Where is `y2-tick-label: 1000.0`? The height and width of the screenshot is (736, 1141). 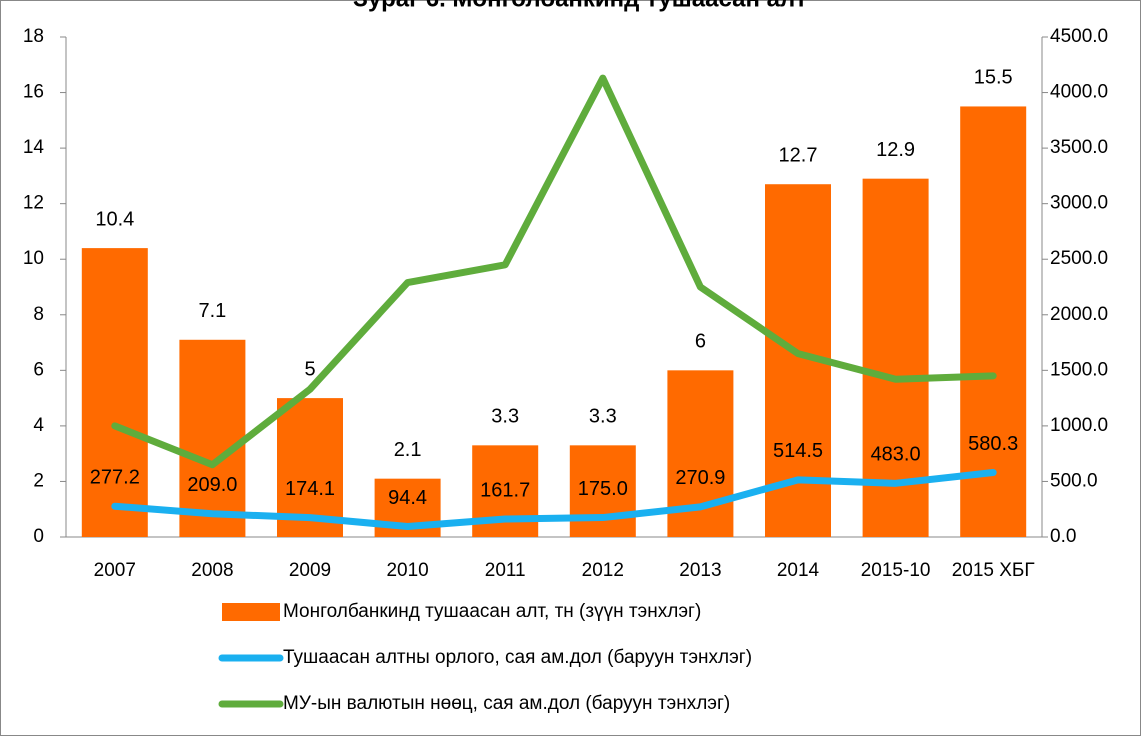 y2-tick-label: 1000.0 is located at coordinates (1079, 425).